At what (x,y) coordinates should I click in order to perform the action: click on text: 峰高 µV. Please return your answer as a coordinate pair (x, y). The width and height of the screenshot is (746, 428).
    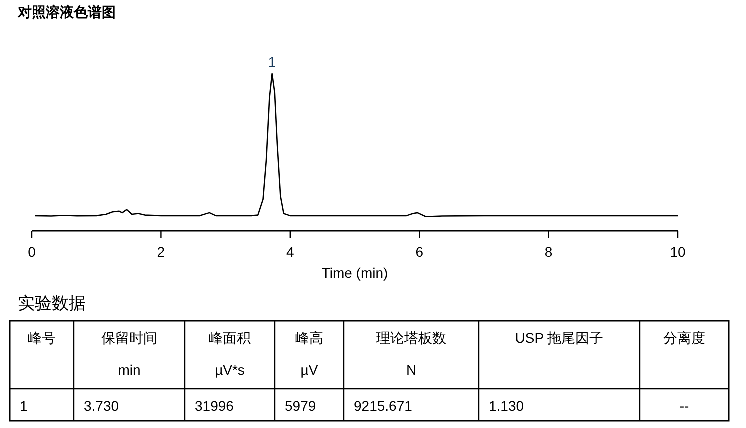
    Looking at the image, I should click on (310, 354).